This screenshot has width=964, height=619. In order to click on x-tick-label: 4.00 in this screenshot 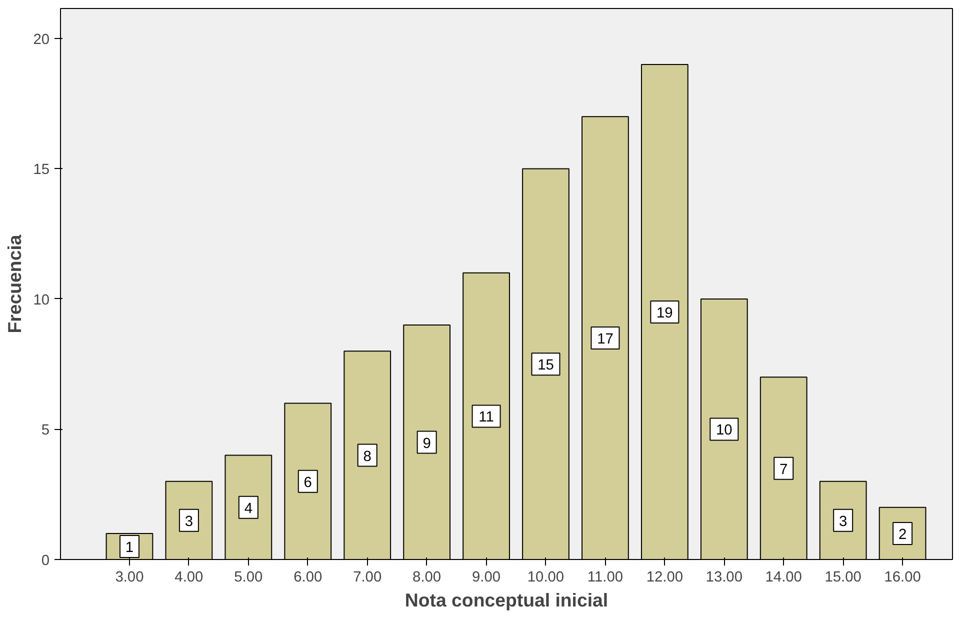, I will do `click(189, 578)`.